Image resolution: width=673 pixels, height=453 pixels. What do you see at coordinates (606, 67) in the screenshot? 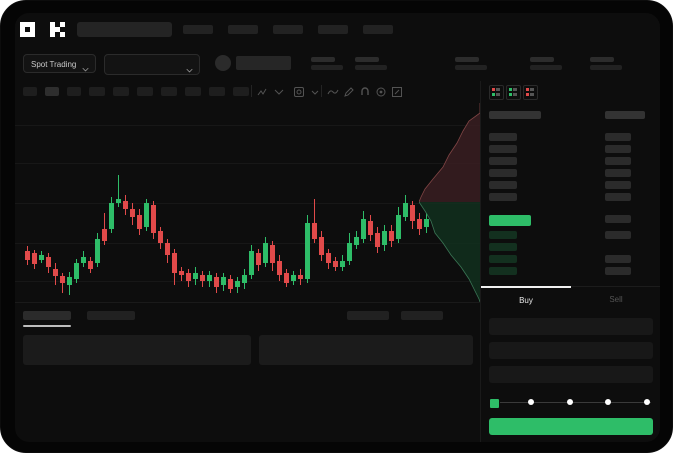
I see `market-stat-value` at bounding box center [606, 67].